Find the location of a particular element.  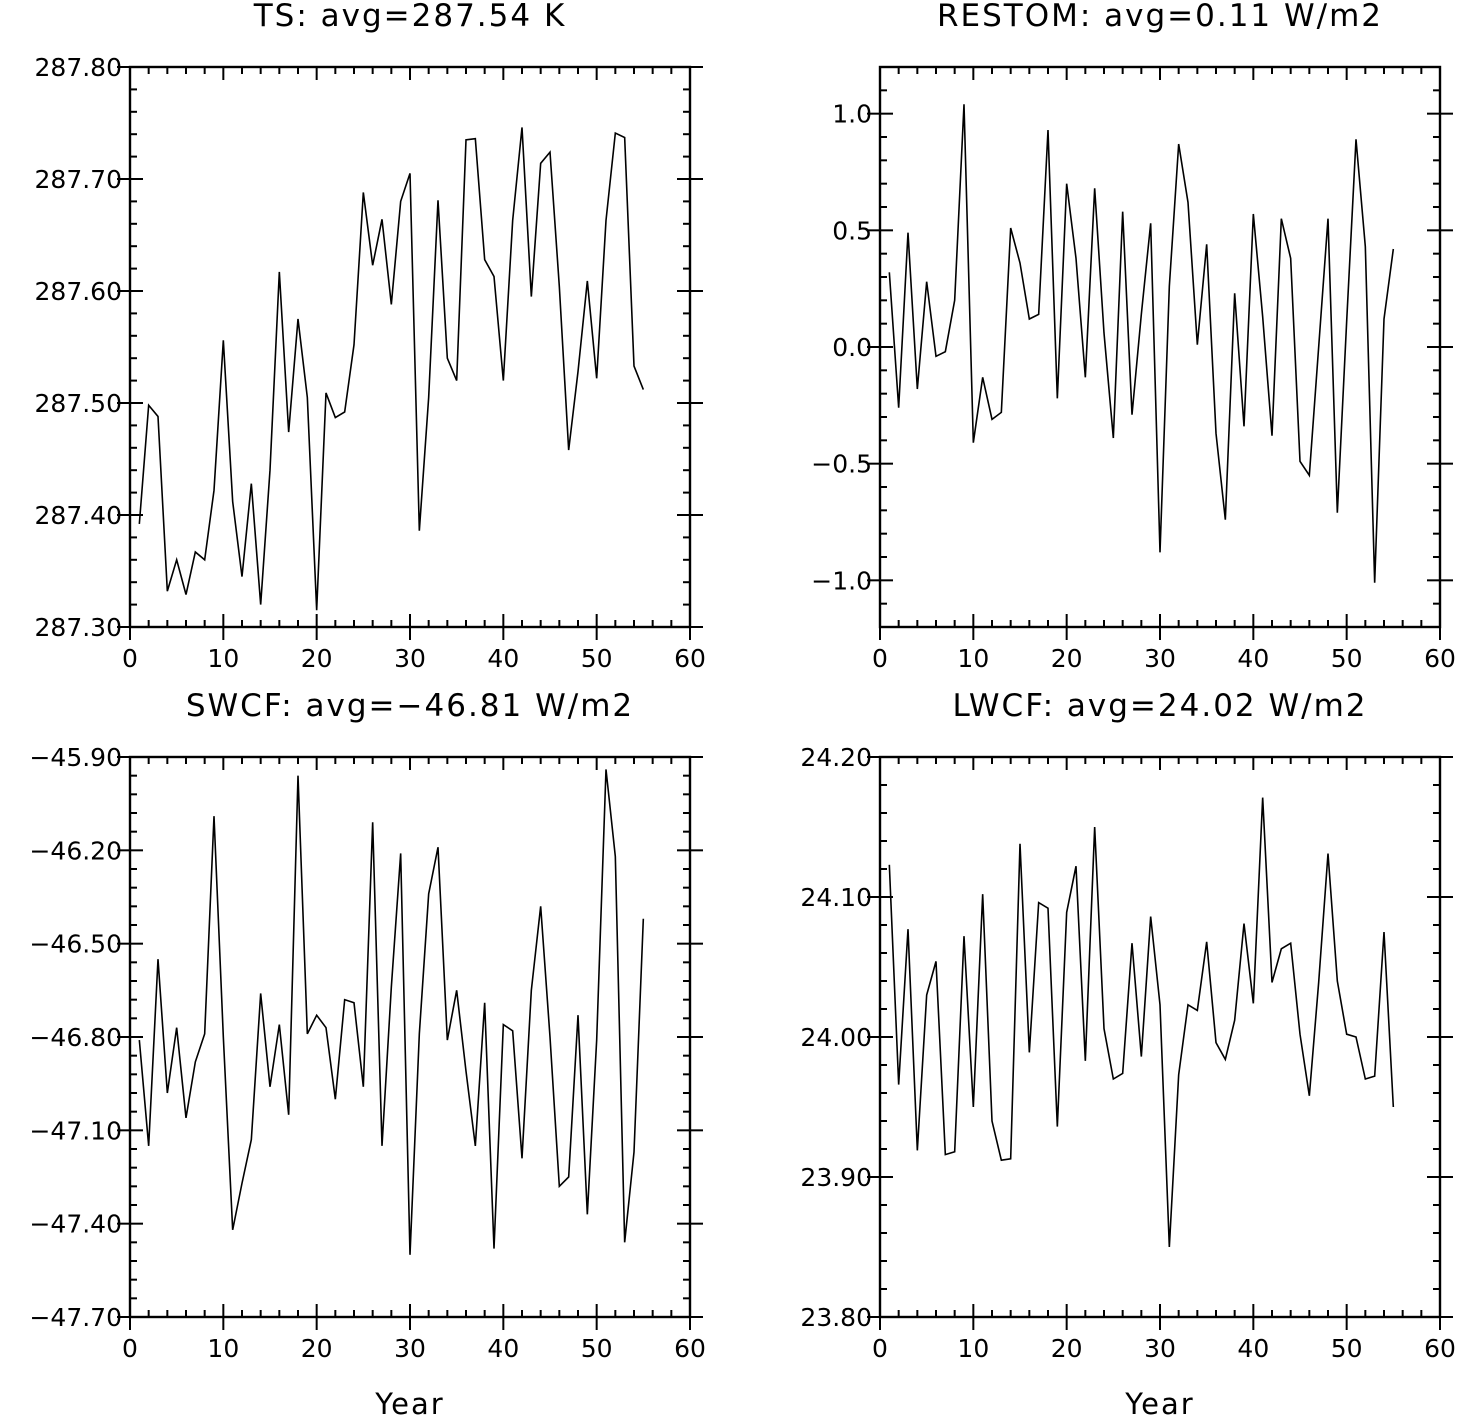

y-tick-label: −0.5 is located at coordinates (841, 464).